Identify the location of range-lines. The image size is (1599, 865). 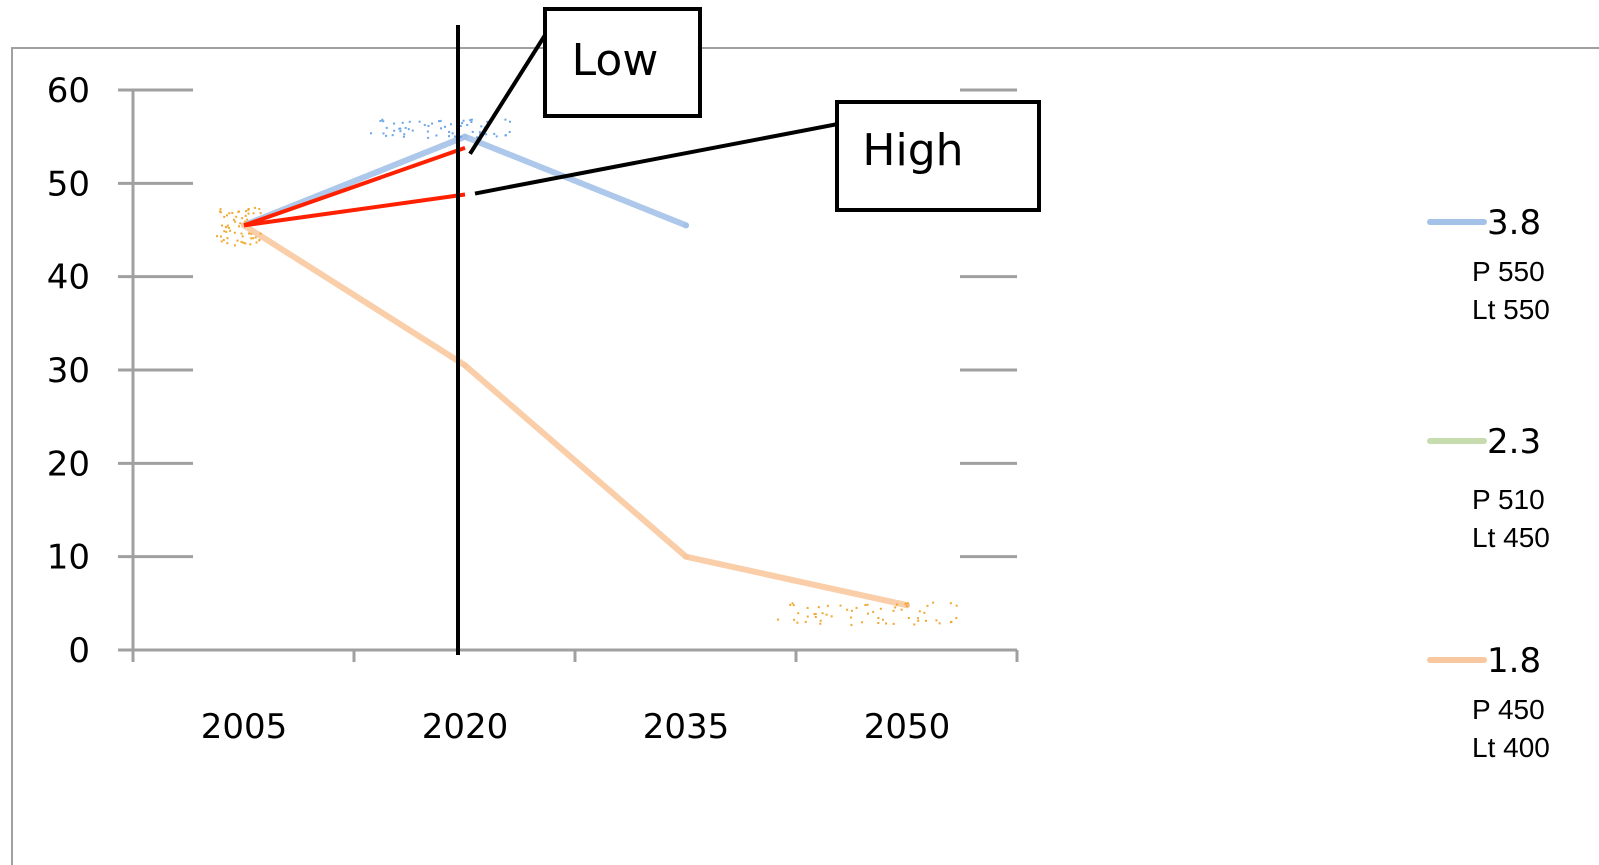
(354, 186).